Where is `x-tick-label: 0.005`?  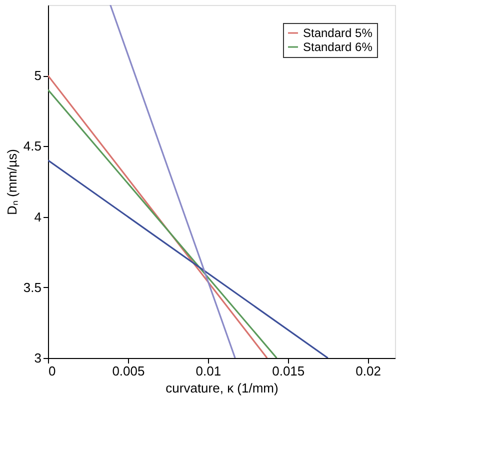 x-tick-label: 0.005 is located at coordinates (128, 371).